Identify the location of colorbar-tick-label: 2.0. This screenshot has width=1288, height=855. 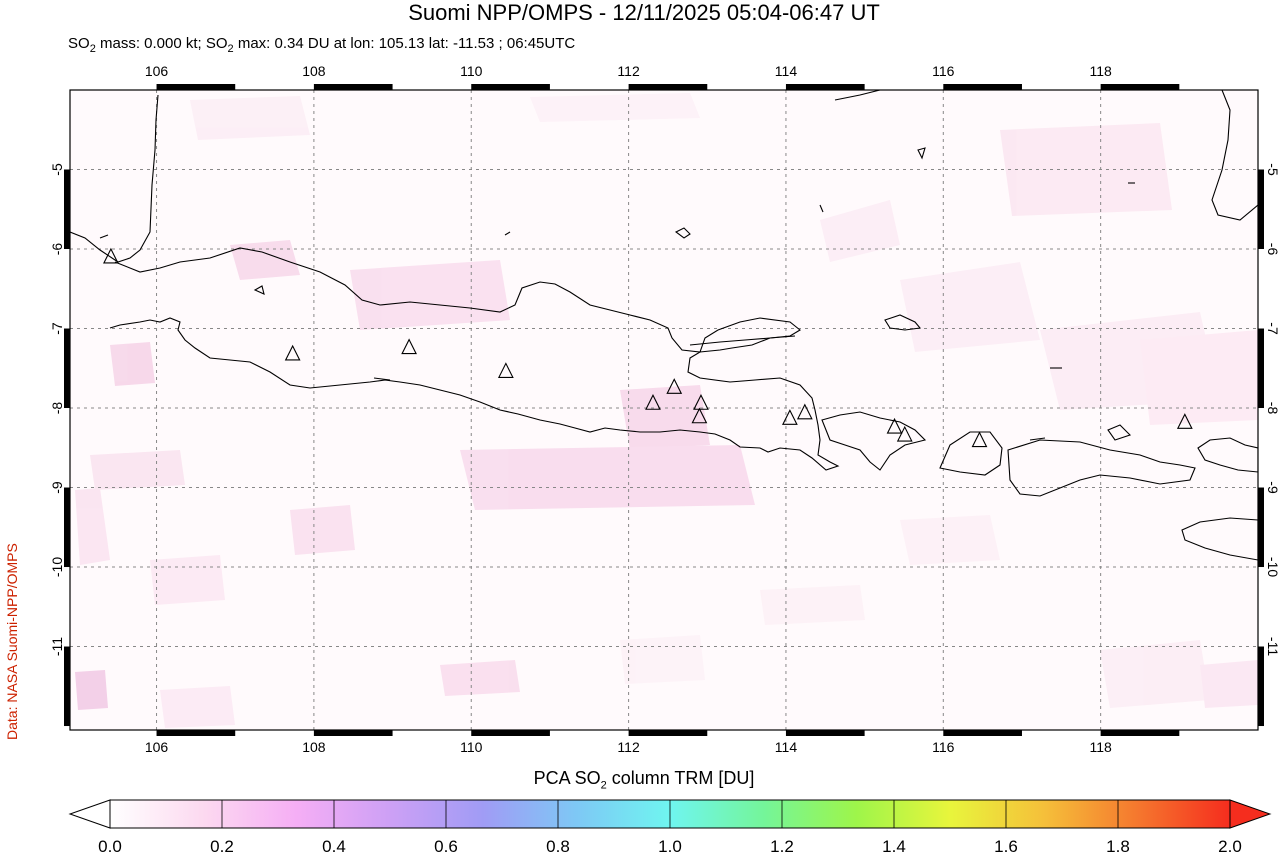
(1230, 846).